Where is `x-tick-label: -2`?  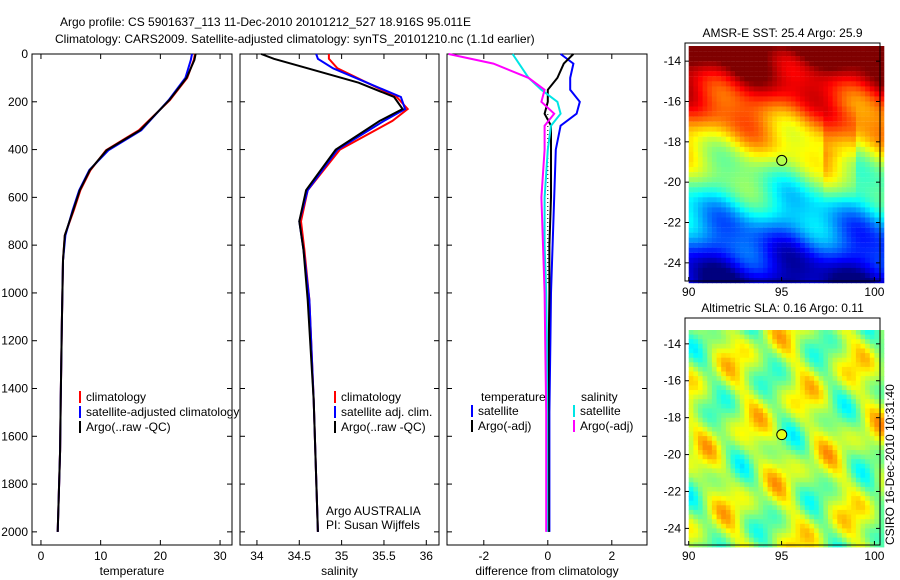 x-tick-label: -2 is located at coordinates (483, 556).